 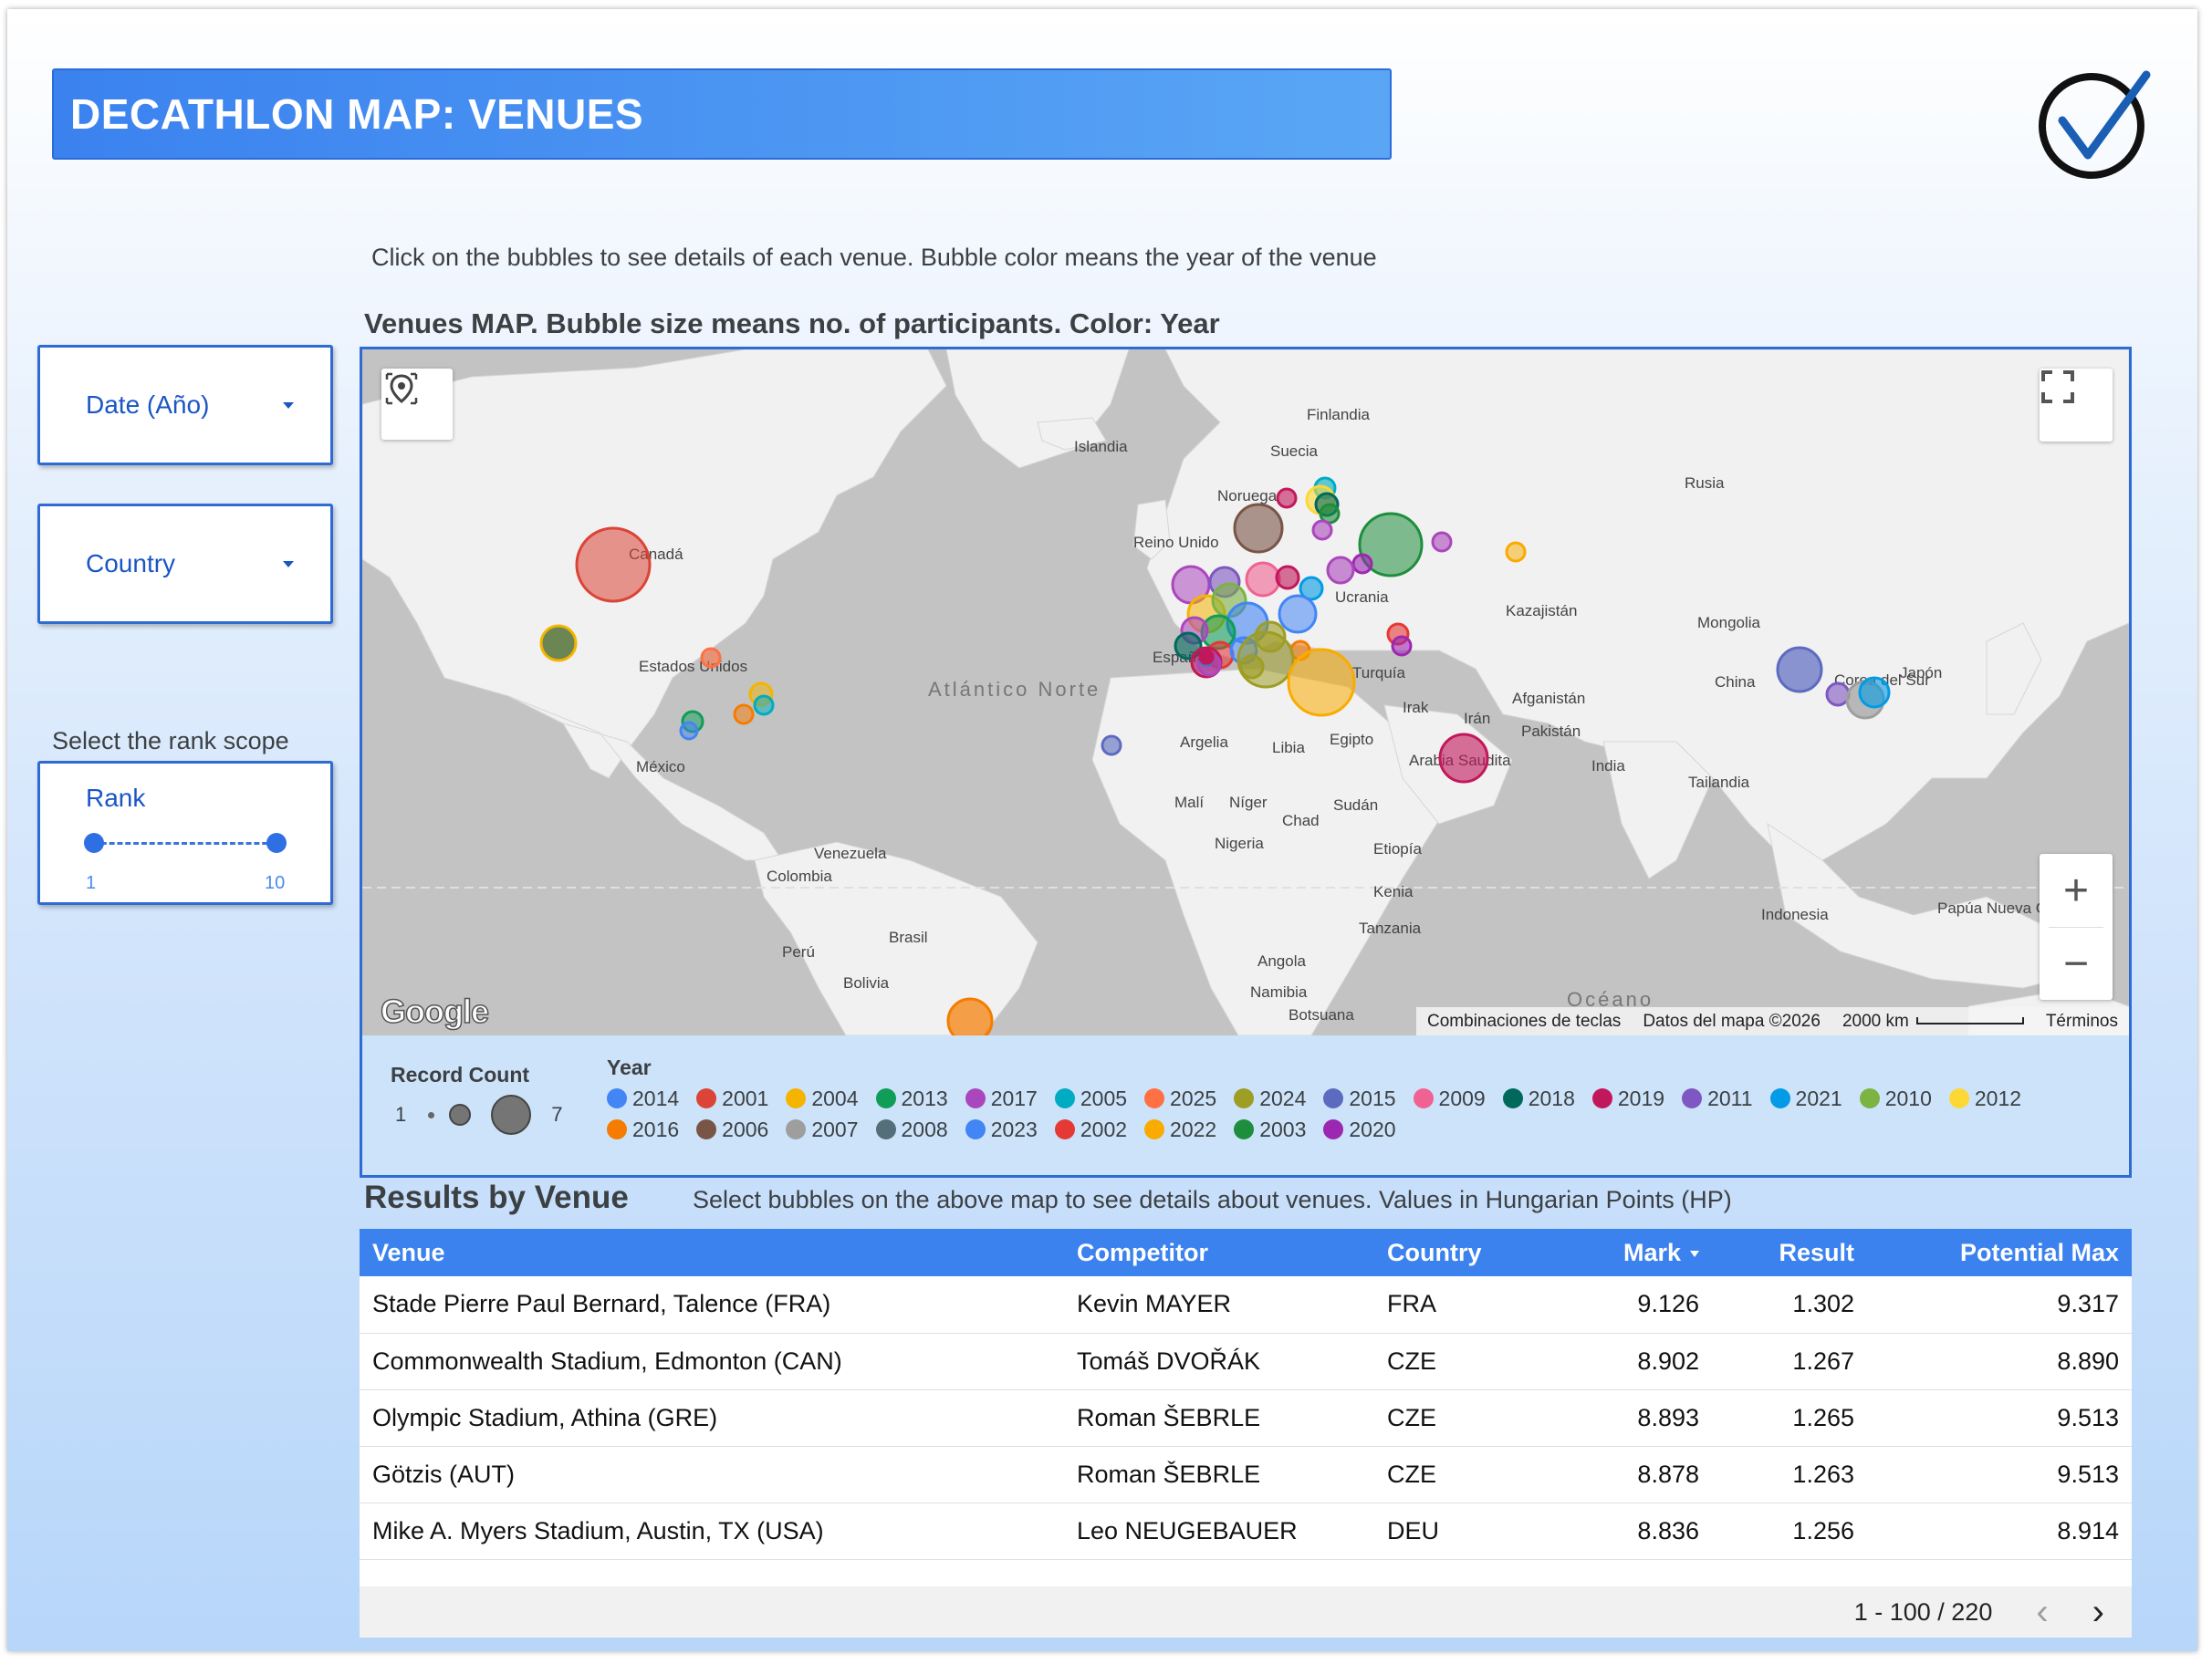 What do you see at coordinates (1610, 999) in the screenshot?
I see `label-oceano: Océano` at bounding box center [1610, 999].